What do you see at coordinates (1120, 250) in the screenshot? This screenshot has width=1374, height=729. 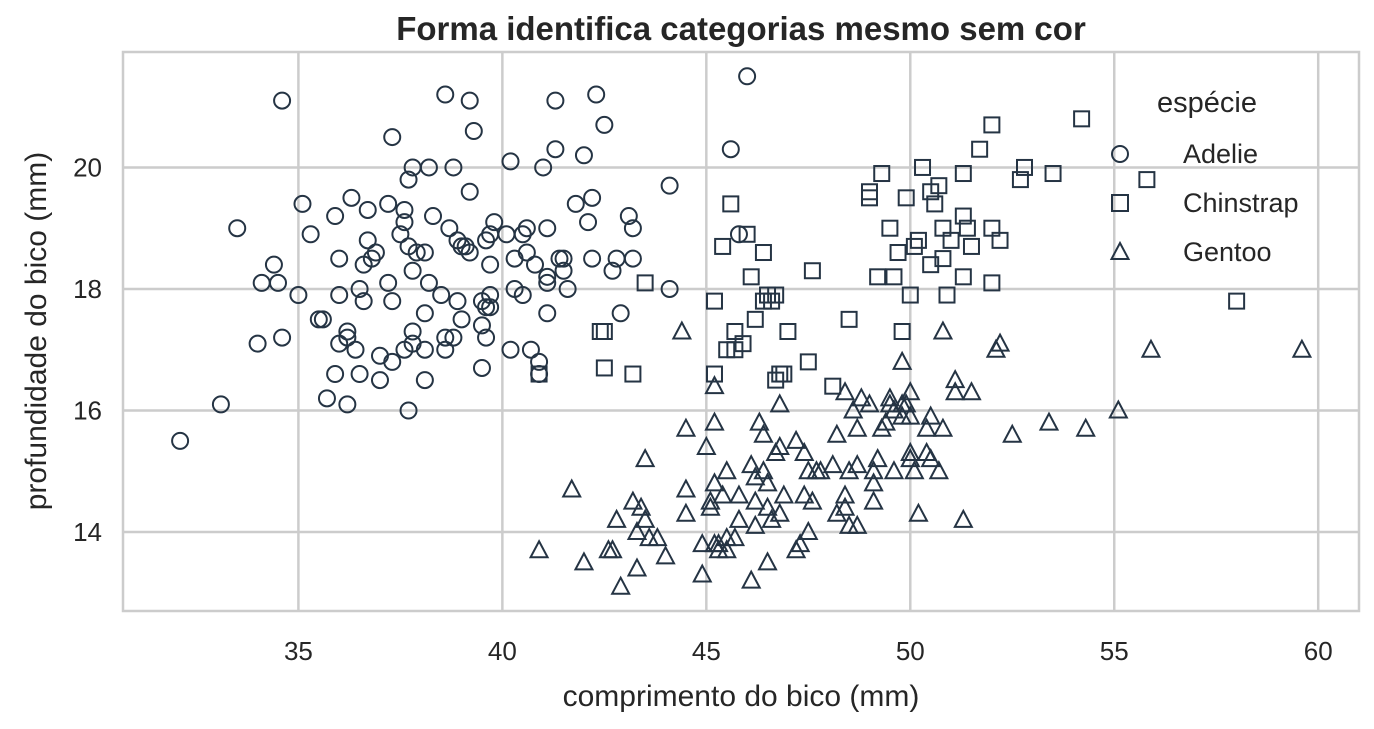 I see `legend-triangle-marker` at bounding box center [1120, 250].